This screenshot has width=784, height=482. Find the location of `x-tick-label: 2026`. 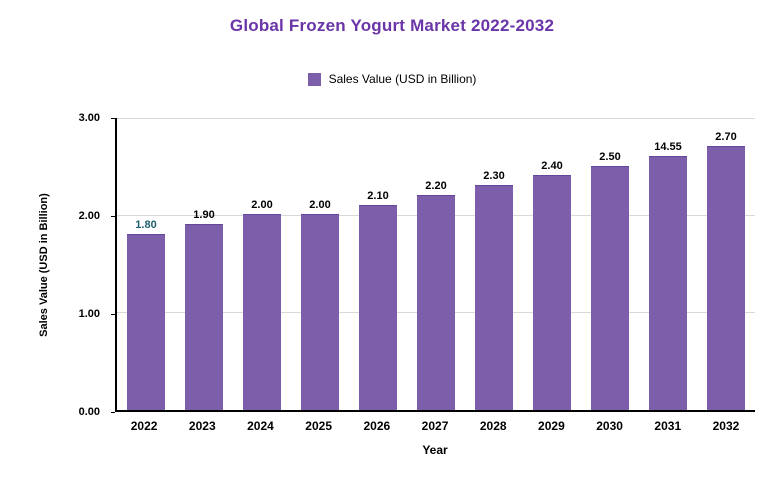

x-tick-label: 2026 is located at coordinates (377, 426).